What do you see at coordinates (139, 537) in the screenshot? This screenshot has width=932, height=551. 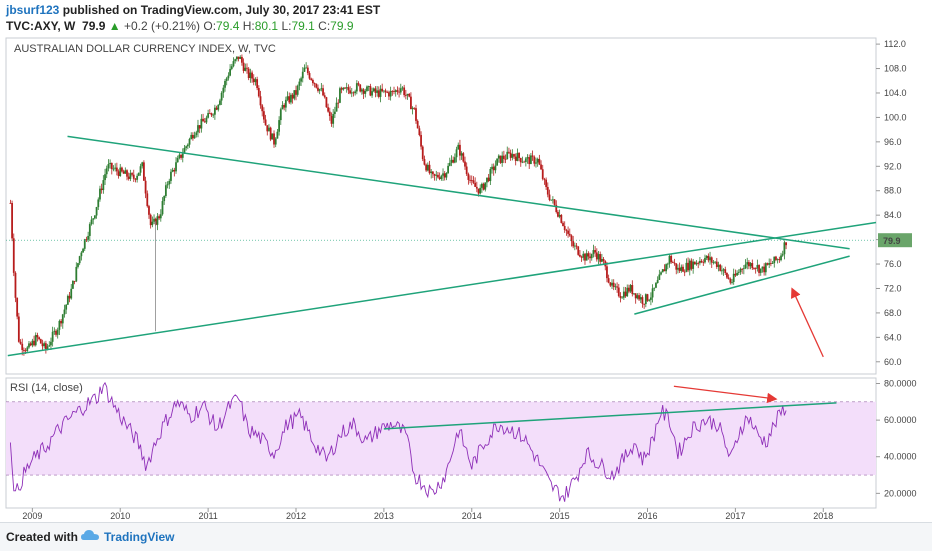 I see `tradingview-brand: TradingView` at bounding box center [139, 537].